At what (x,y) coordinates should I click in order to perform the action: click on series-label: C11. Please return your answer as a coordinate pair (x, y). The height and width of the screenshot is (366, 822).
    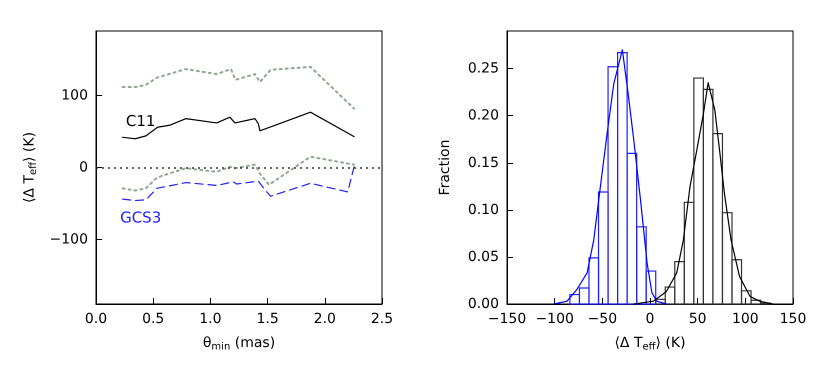
    Looking at the image, I should click on (141, 121).